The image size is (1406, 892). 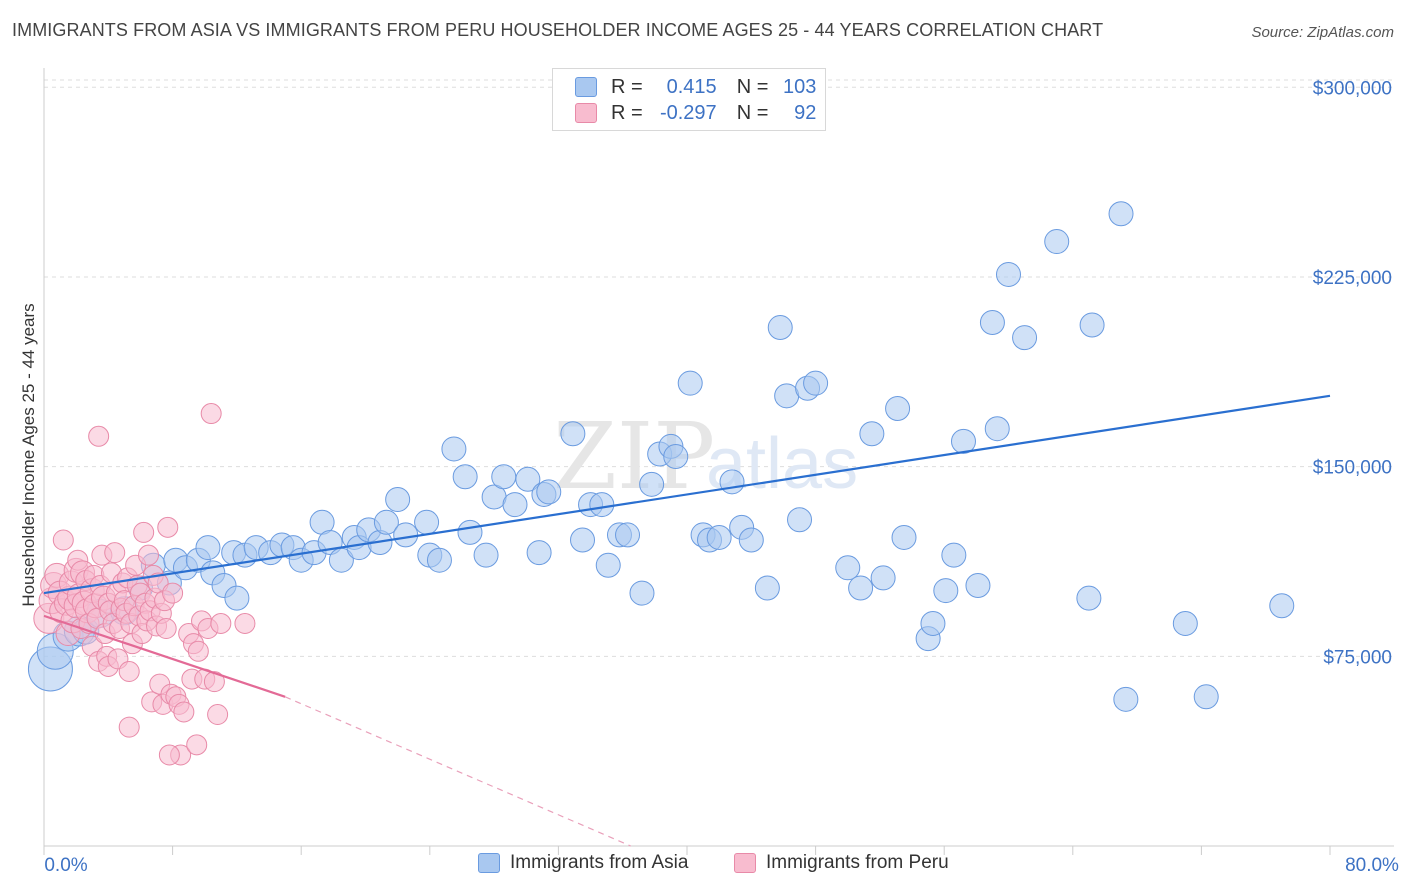 I want to click on x-tick-label: 0.0%, so click(x=65, y=865).